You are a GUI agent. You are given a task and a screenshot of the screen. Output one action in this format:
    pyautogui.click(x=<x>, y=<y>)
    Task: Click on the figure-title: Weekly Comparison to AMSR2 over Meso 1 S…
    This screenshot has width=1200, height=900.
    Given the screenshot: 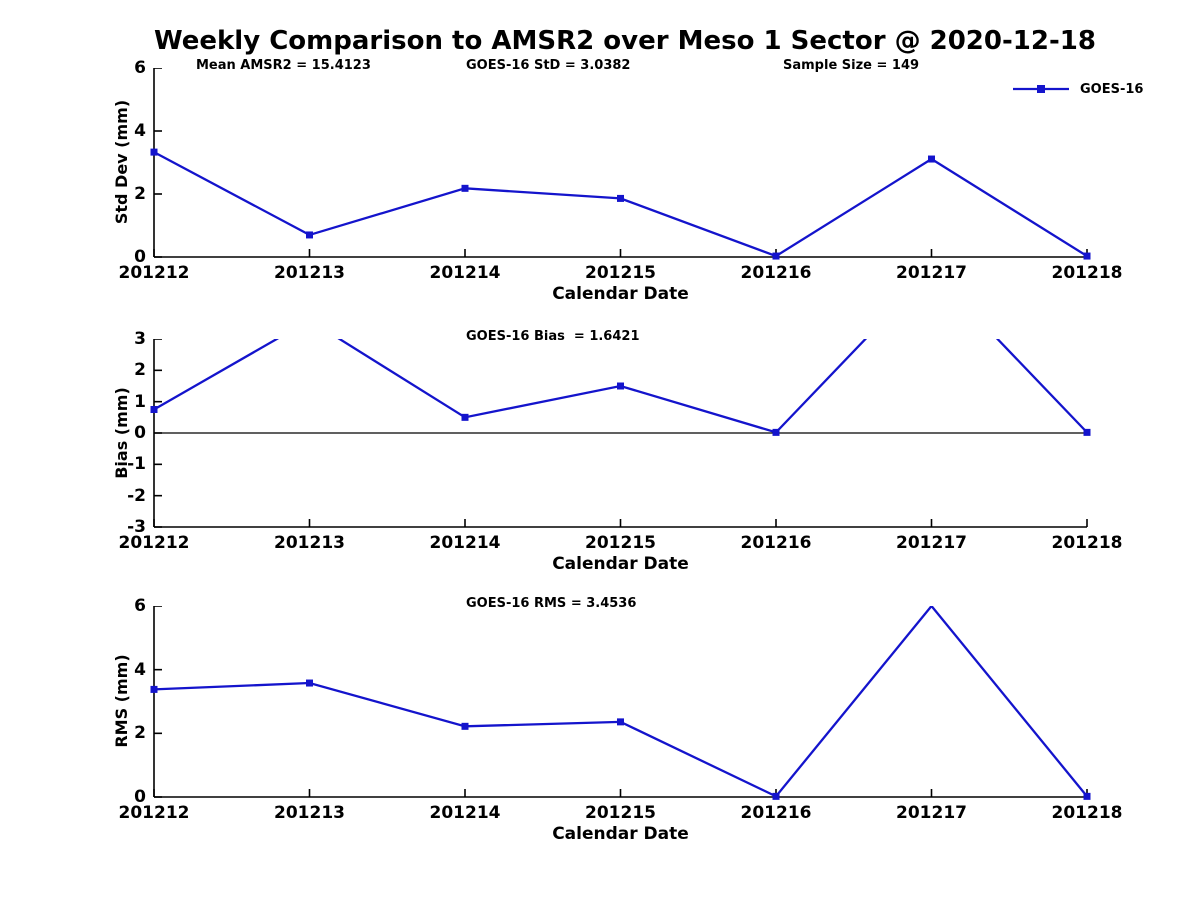 What is the action you would take?
    pyautogui.click(x=625, y=41)
    